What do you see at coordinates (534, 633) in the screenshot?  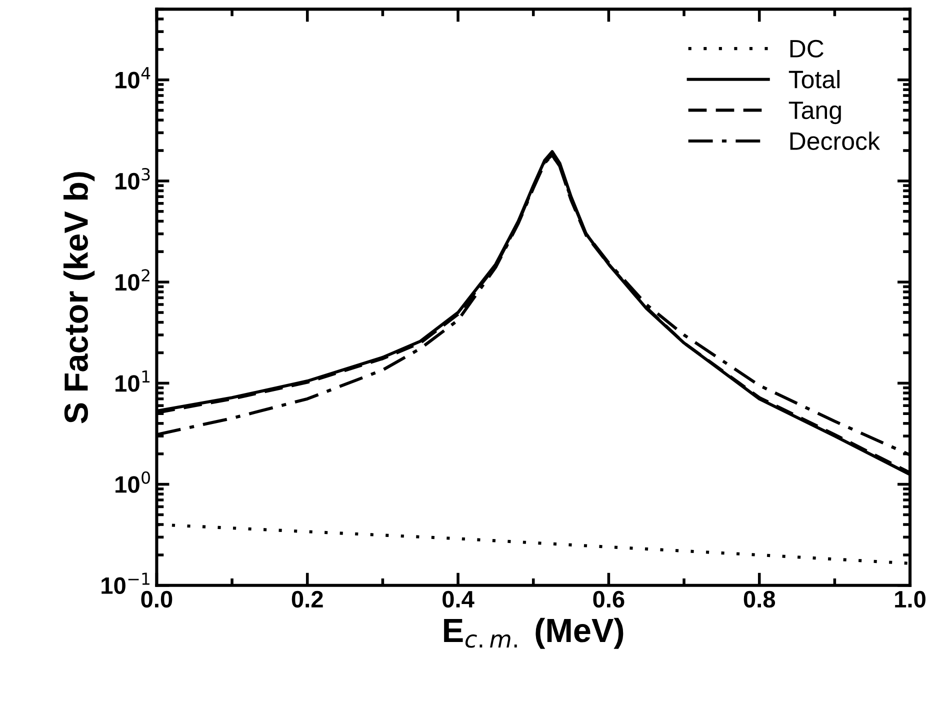 I see `x-axis-title: E$_{c.m.}$ (MeV)` at bounding box center [534, 633].